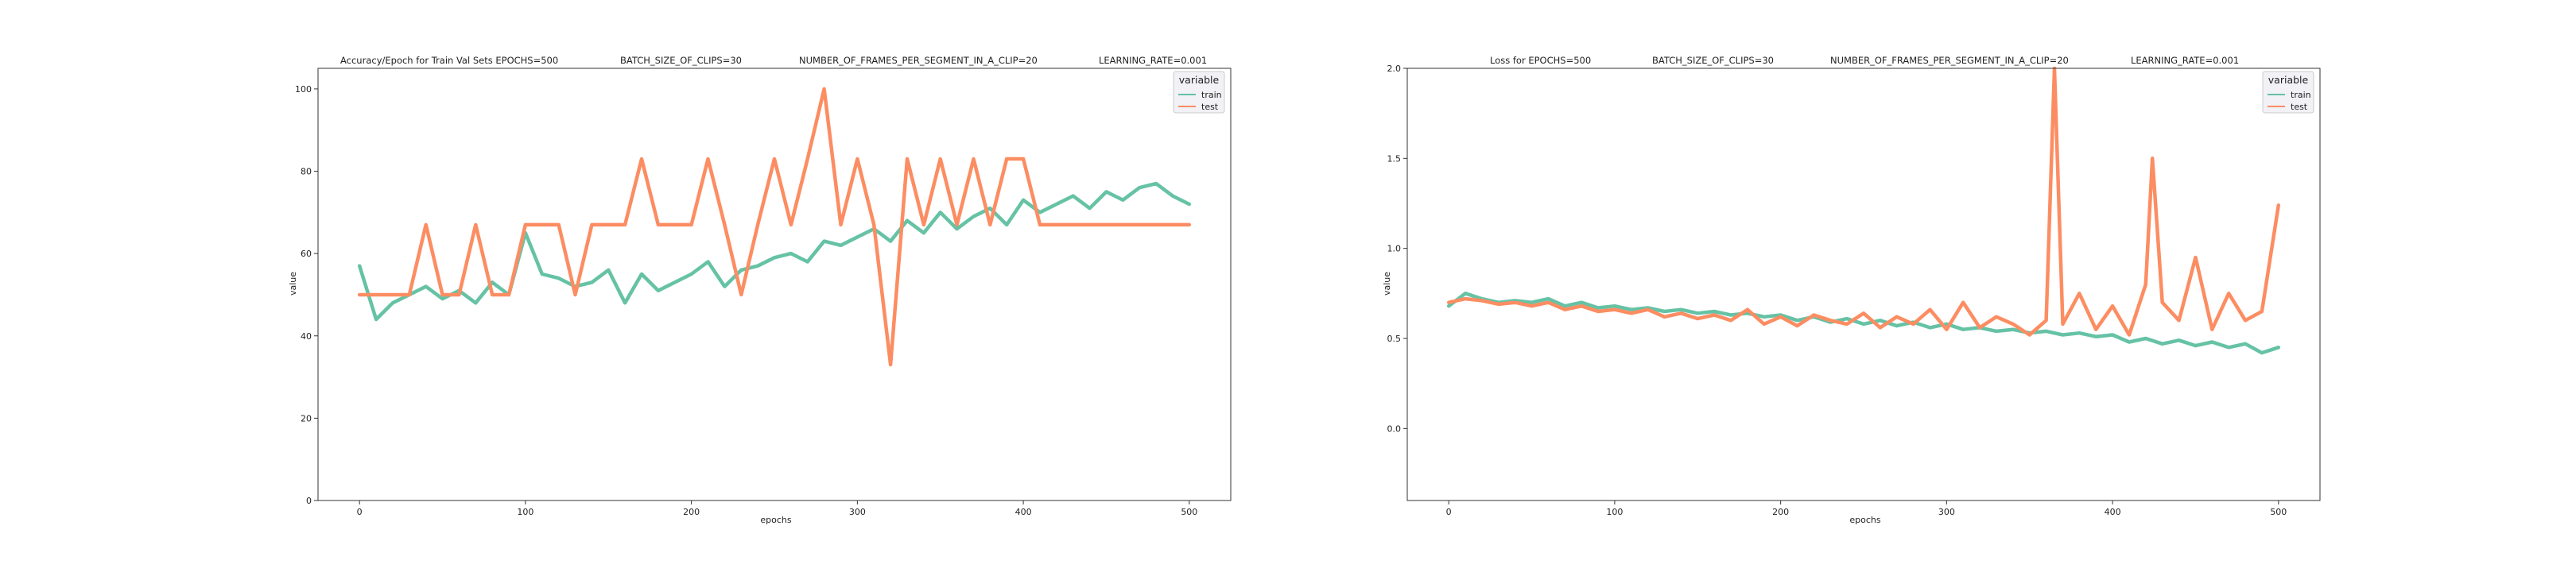  What do you see at coordinates (1395, 158) in the screenshot?
I see `loss-y-tick-label: 1.5` at bounding box center [1395, 158].